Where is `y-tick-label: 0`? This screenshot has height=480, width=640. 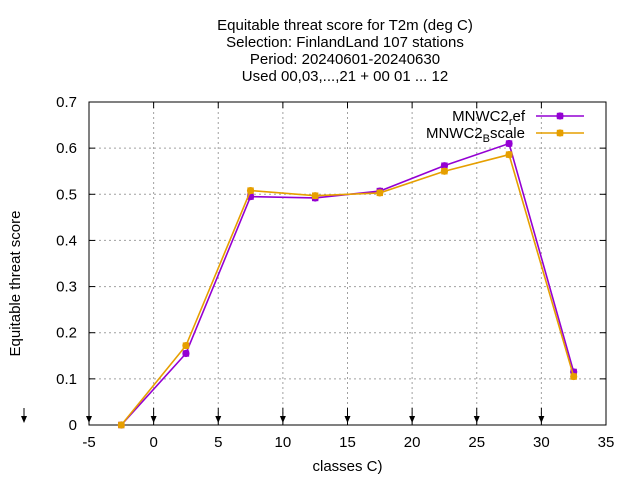
y-tick-label: 0 is located at coordinates (73, 425).